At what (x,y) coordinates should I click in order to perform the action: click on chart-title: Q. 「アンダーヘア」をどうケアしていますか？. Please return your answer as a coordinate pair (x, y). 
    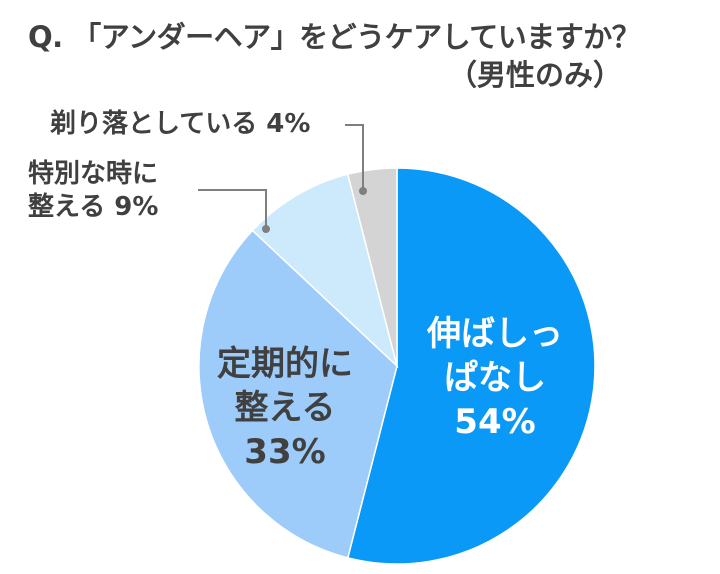
    Looking at the image, I should click on (334, 37).